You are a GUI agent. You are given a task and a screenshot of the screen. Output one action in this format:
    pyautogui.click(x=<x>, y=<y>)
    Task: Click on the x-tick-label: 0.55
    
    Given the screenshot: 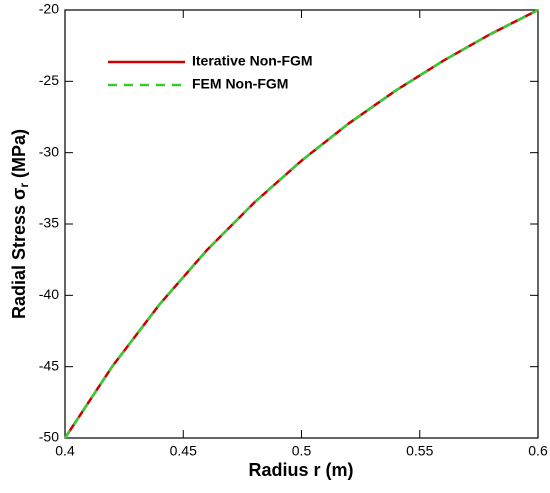 What is the action you would take?
    pyautogui.click(x=419, y=451)
    